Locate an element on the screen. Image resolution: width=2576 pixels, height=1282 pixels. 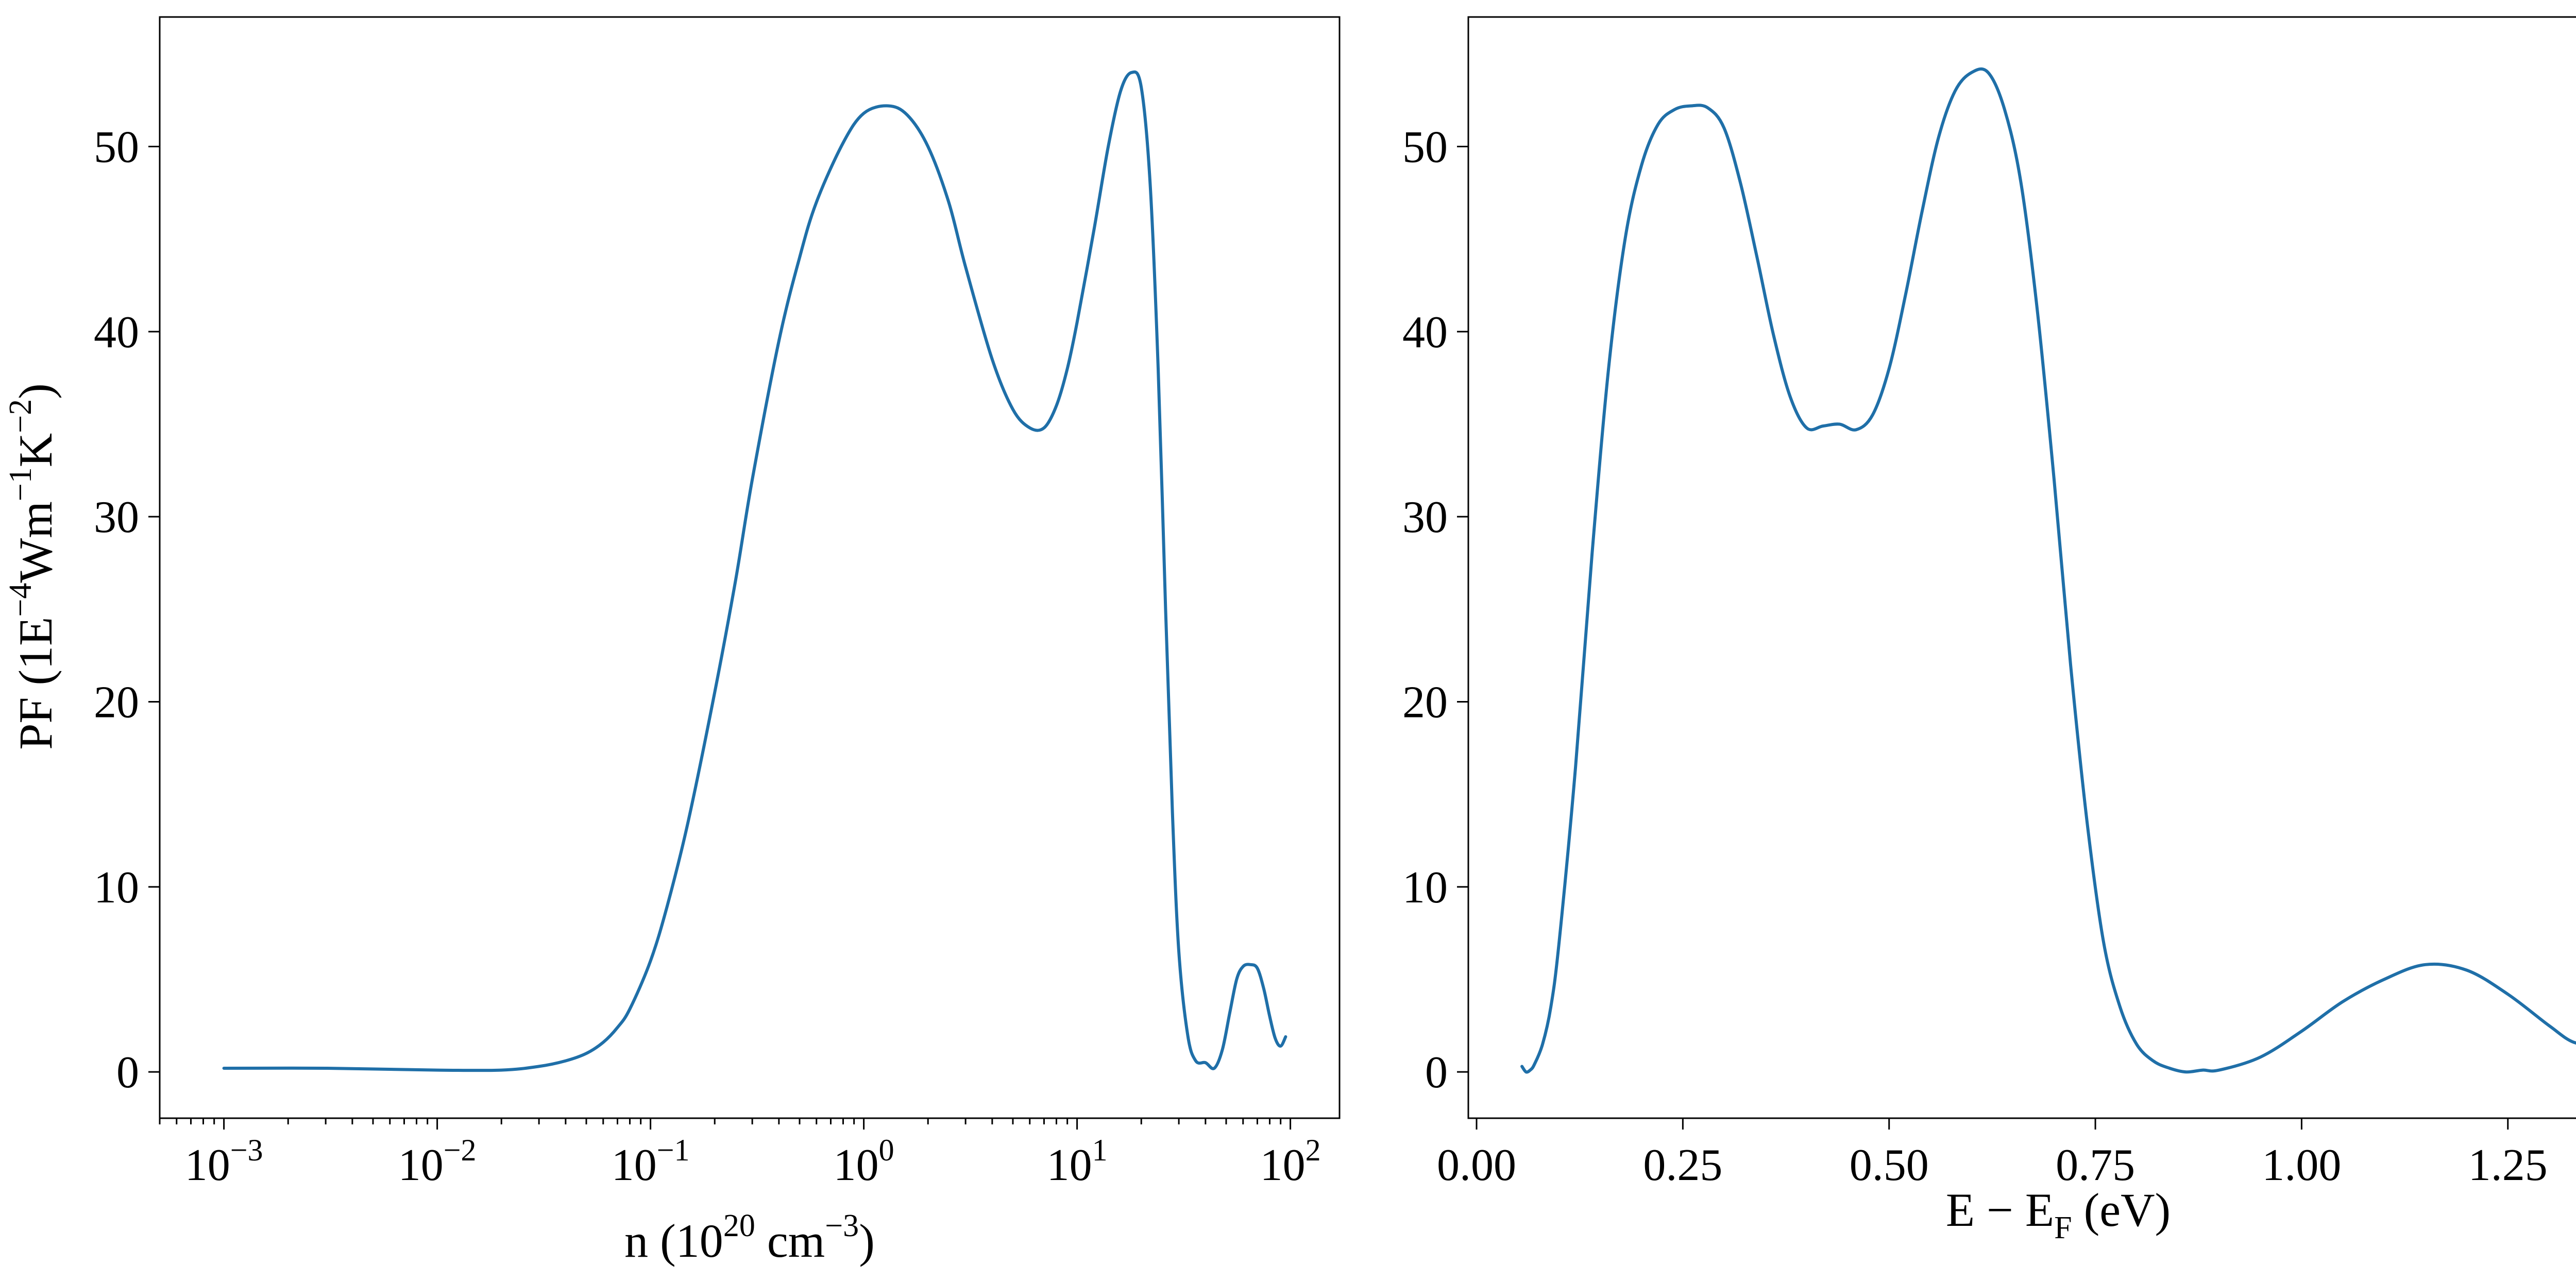
right-y-ticks: 0 10 20 30 40 50 is located at coordinates (1435, 610).